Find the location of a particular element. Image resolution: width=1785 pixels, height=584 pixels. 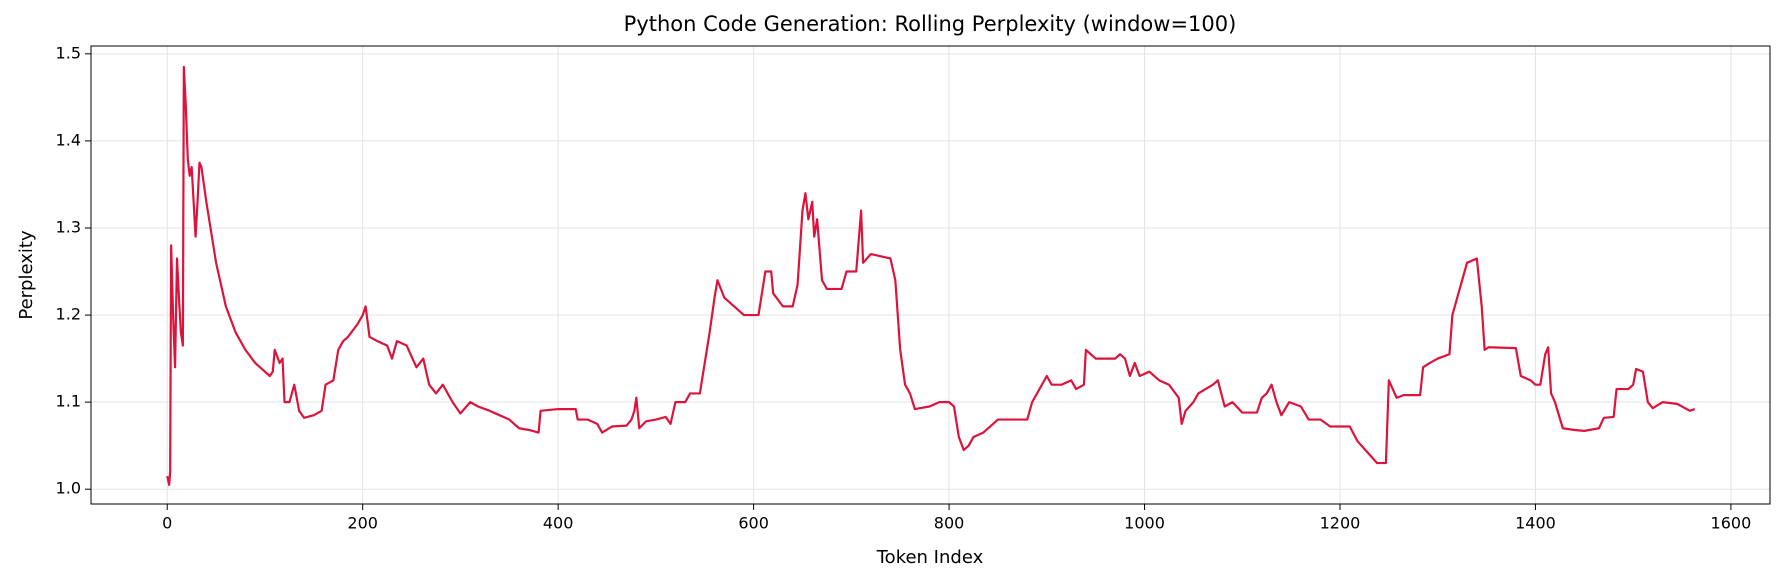

y-axis-label: Perplexity is located at coordinates (26, 275).